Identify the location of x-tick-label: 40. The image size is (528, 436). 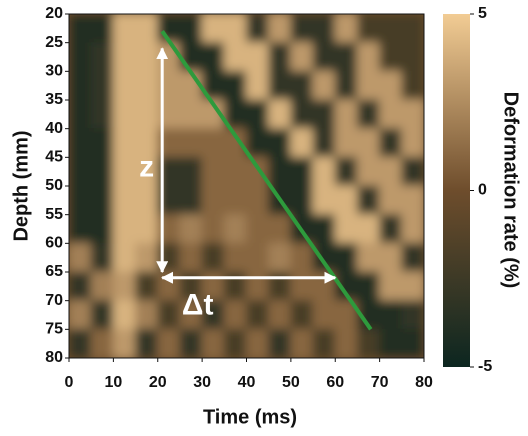
(247, 382).